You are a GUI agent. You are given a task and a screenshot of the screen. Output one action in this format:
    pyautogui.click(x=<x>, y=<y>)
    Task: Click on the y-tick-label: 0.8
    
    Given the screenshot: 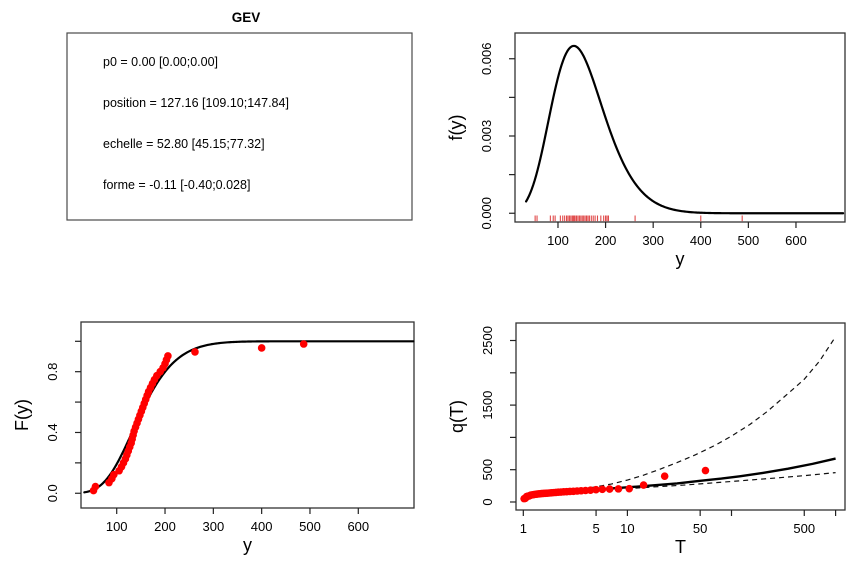 What is the action you would take?
    pyautogui.click(x=52, y=372)
    